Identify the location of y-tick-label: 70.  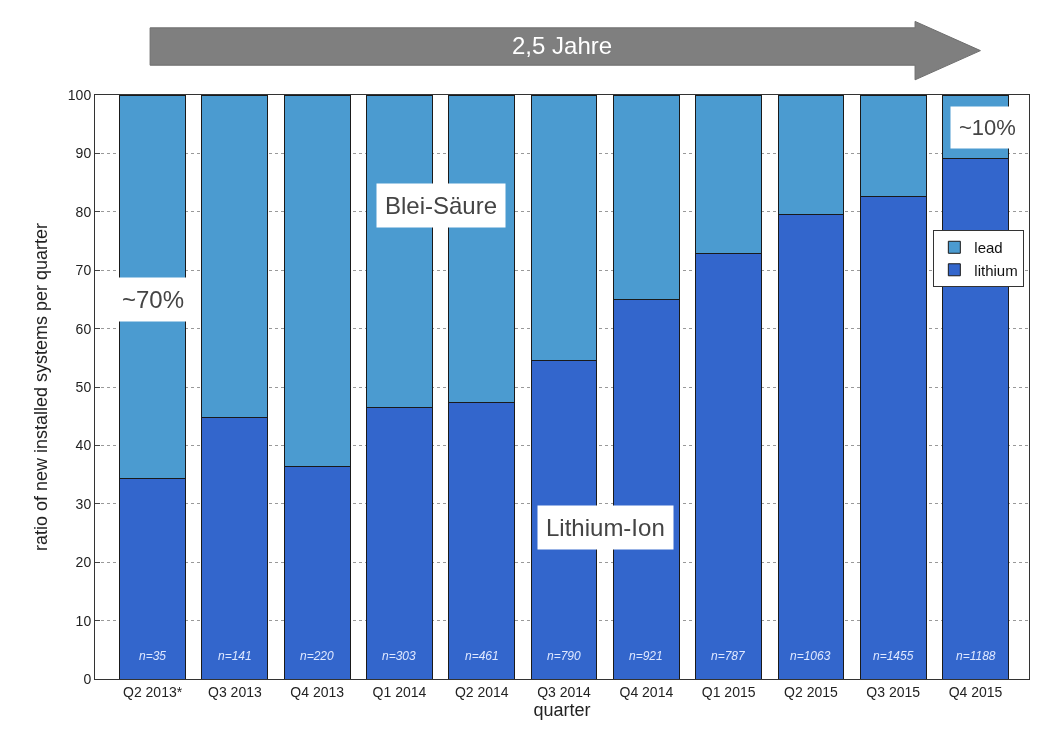
(83, 270).